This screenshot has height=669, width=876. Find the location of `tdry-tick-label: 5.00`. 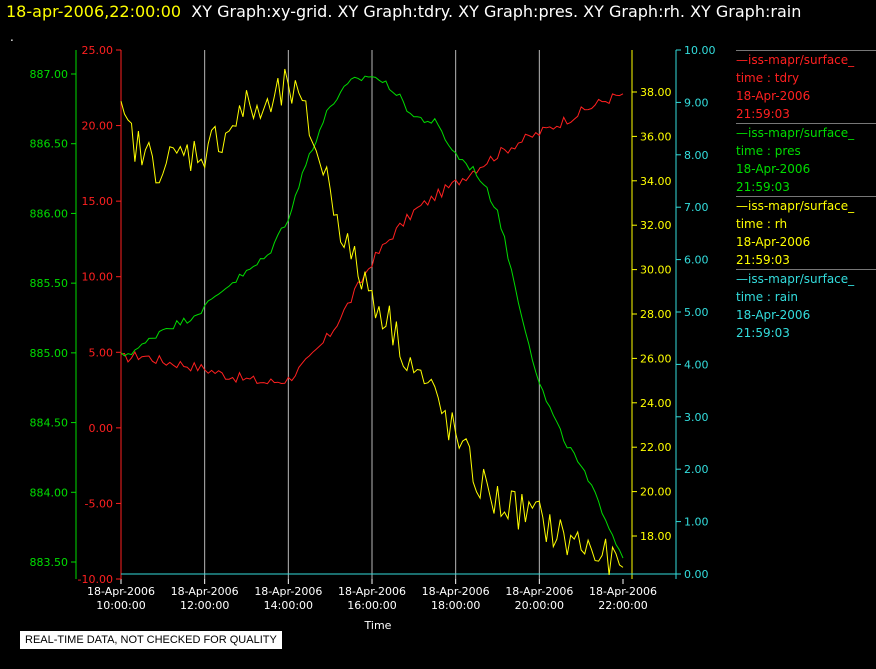

tdry-tick-label: 5.00 is located at coordinates (101, 352).